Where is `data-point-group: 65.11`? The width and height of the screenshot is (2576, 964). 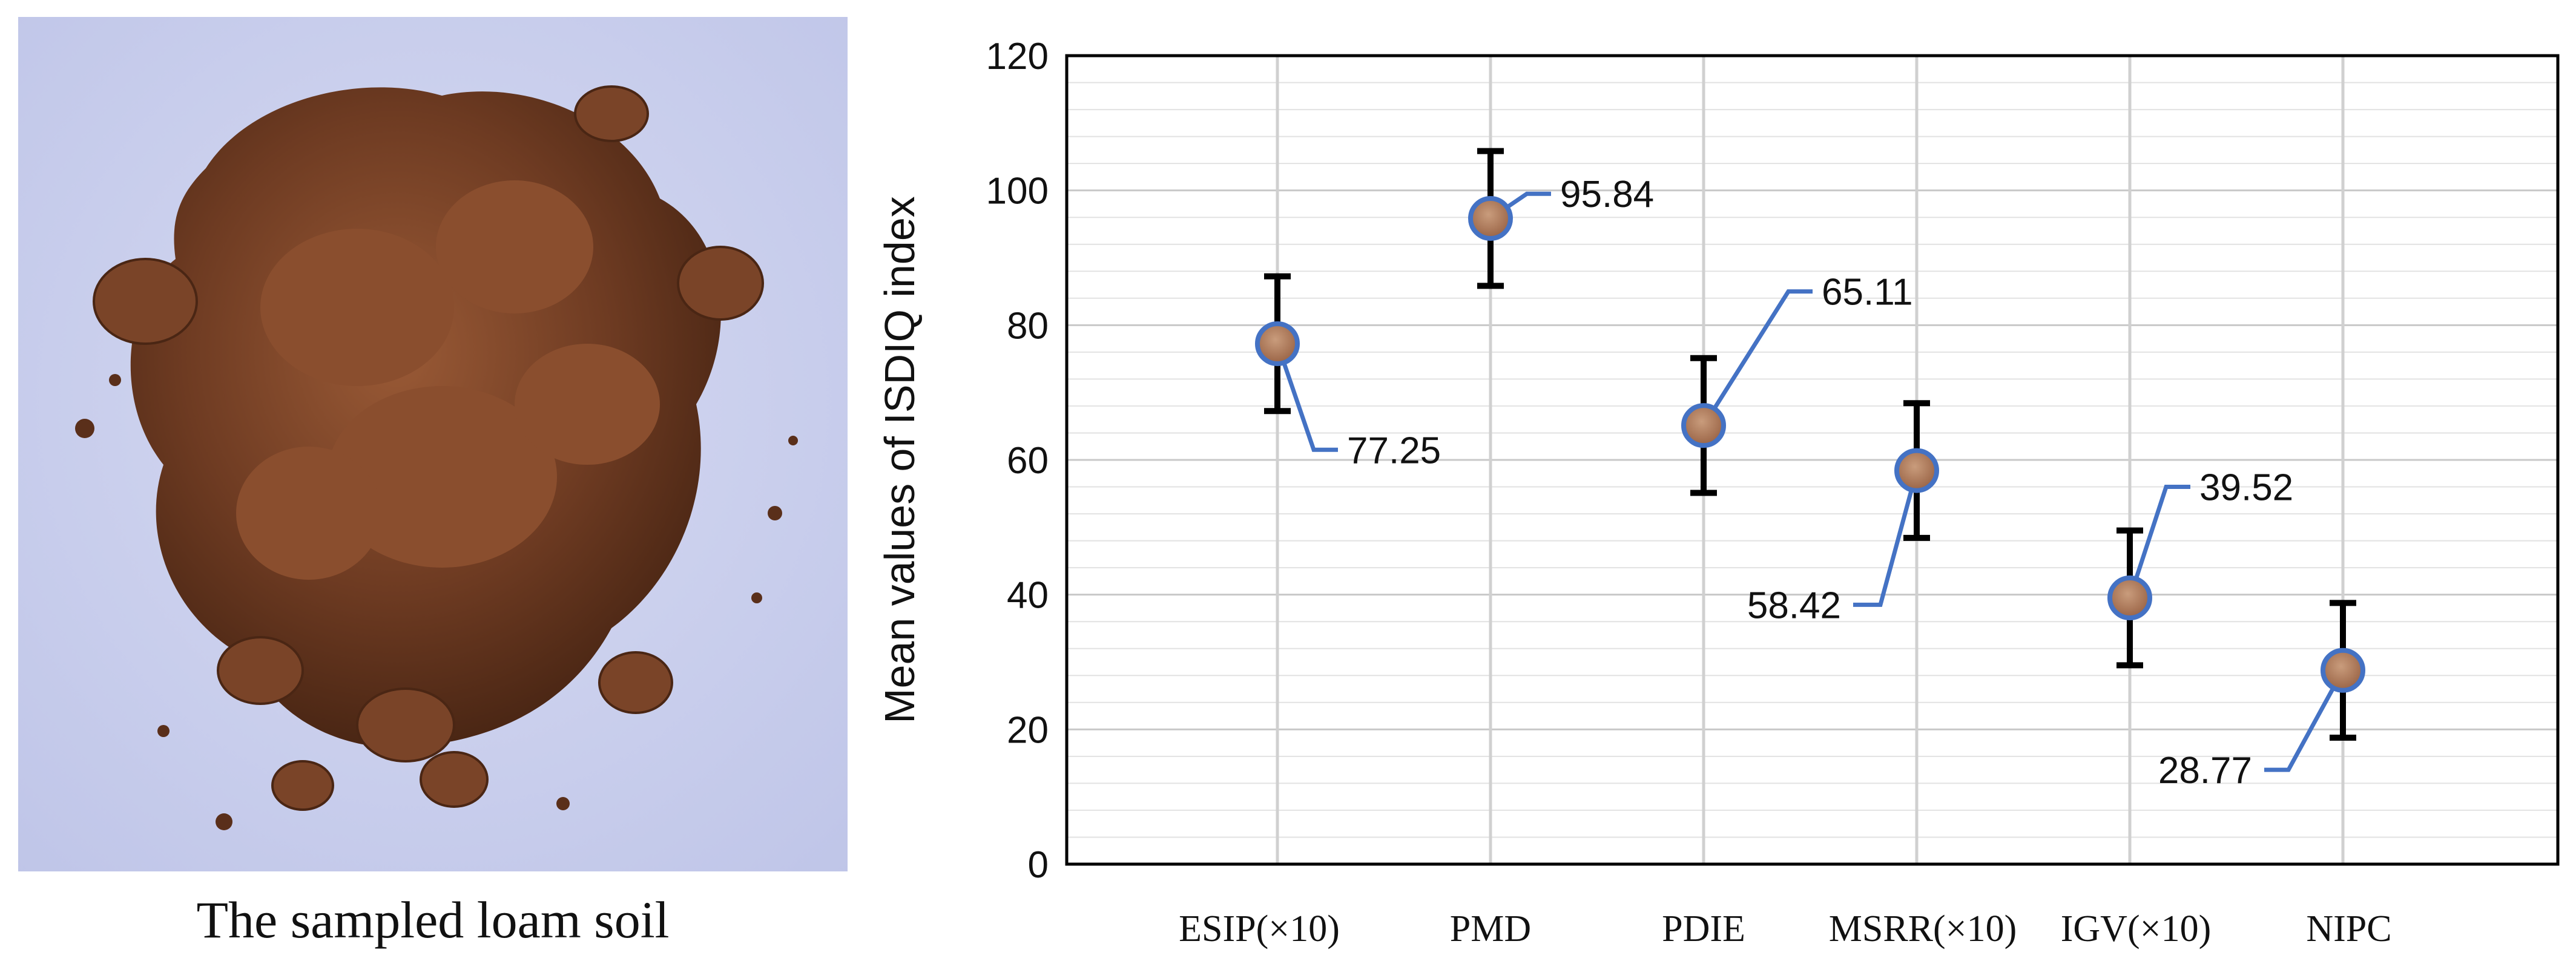 data-point-group: 65.11 is located at coordinates (1797, 384).